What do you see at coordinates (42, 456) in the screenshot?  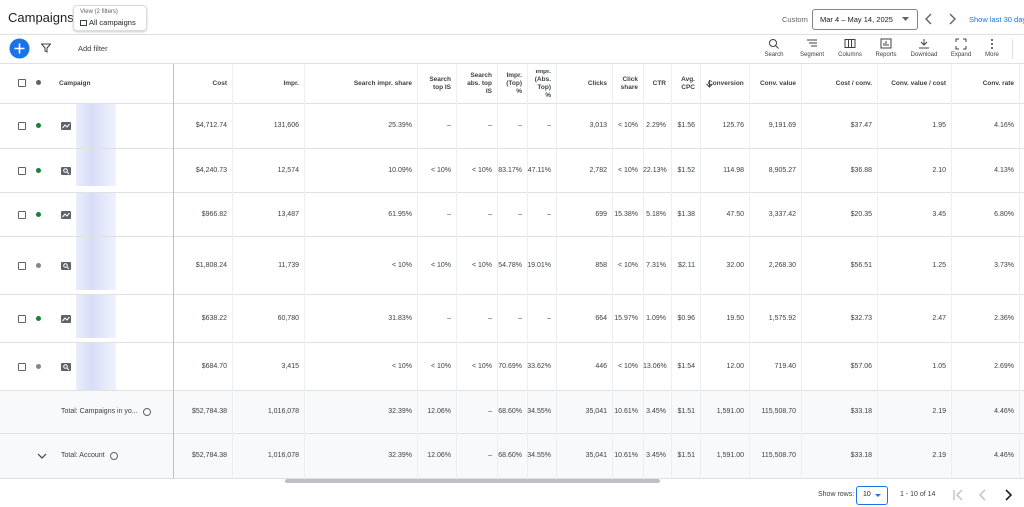 I see `expand-chevron` at bounding box center [42, 456].